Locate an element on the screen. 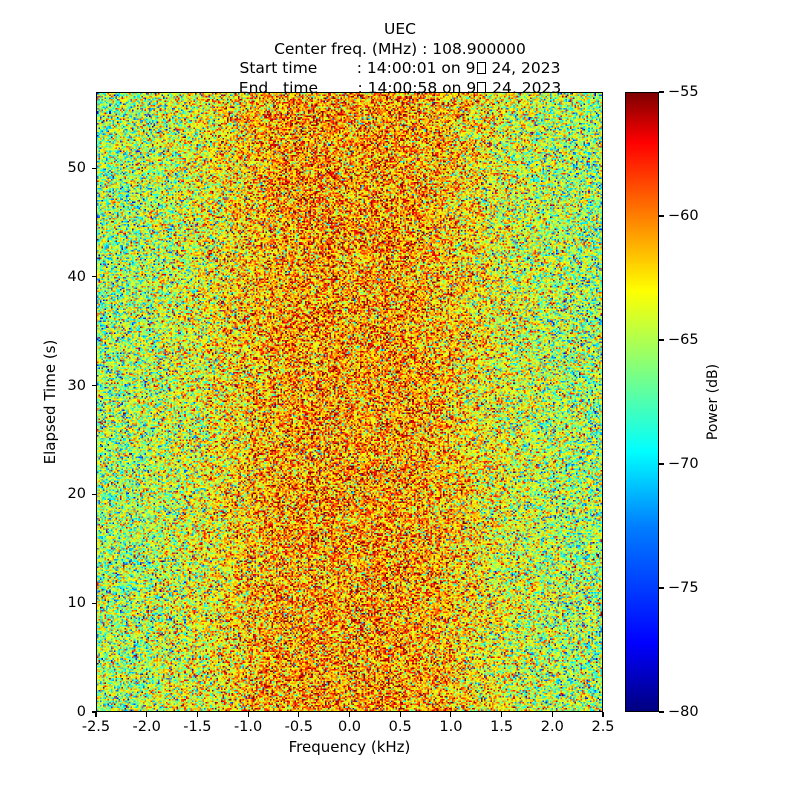 This screenshot has width=800, height=800. x-tick-label: 1.5 is located at coordinates (502, 727).